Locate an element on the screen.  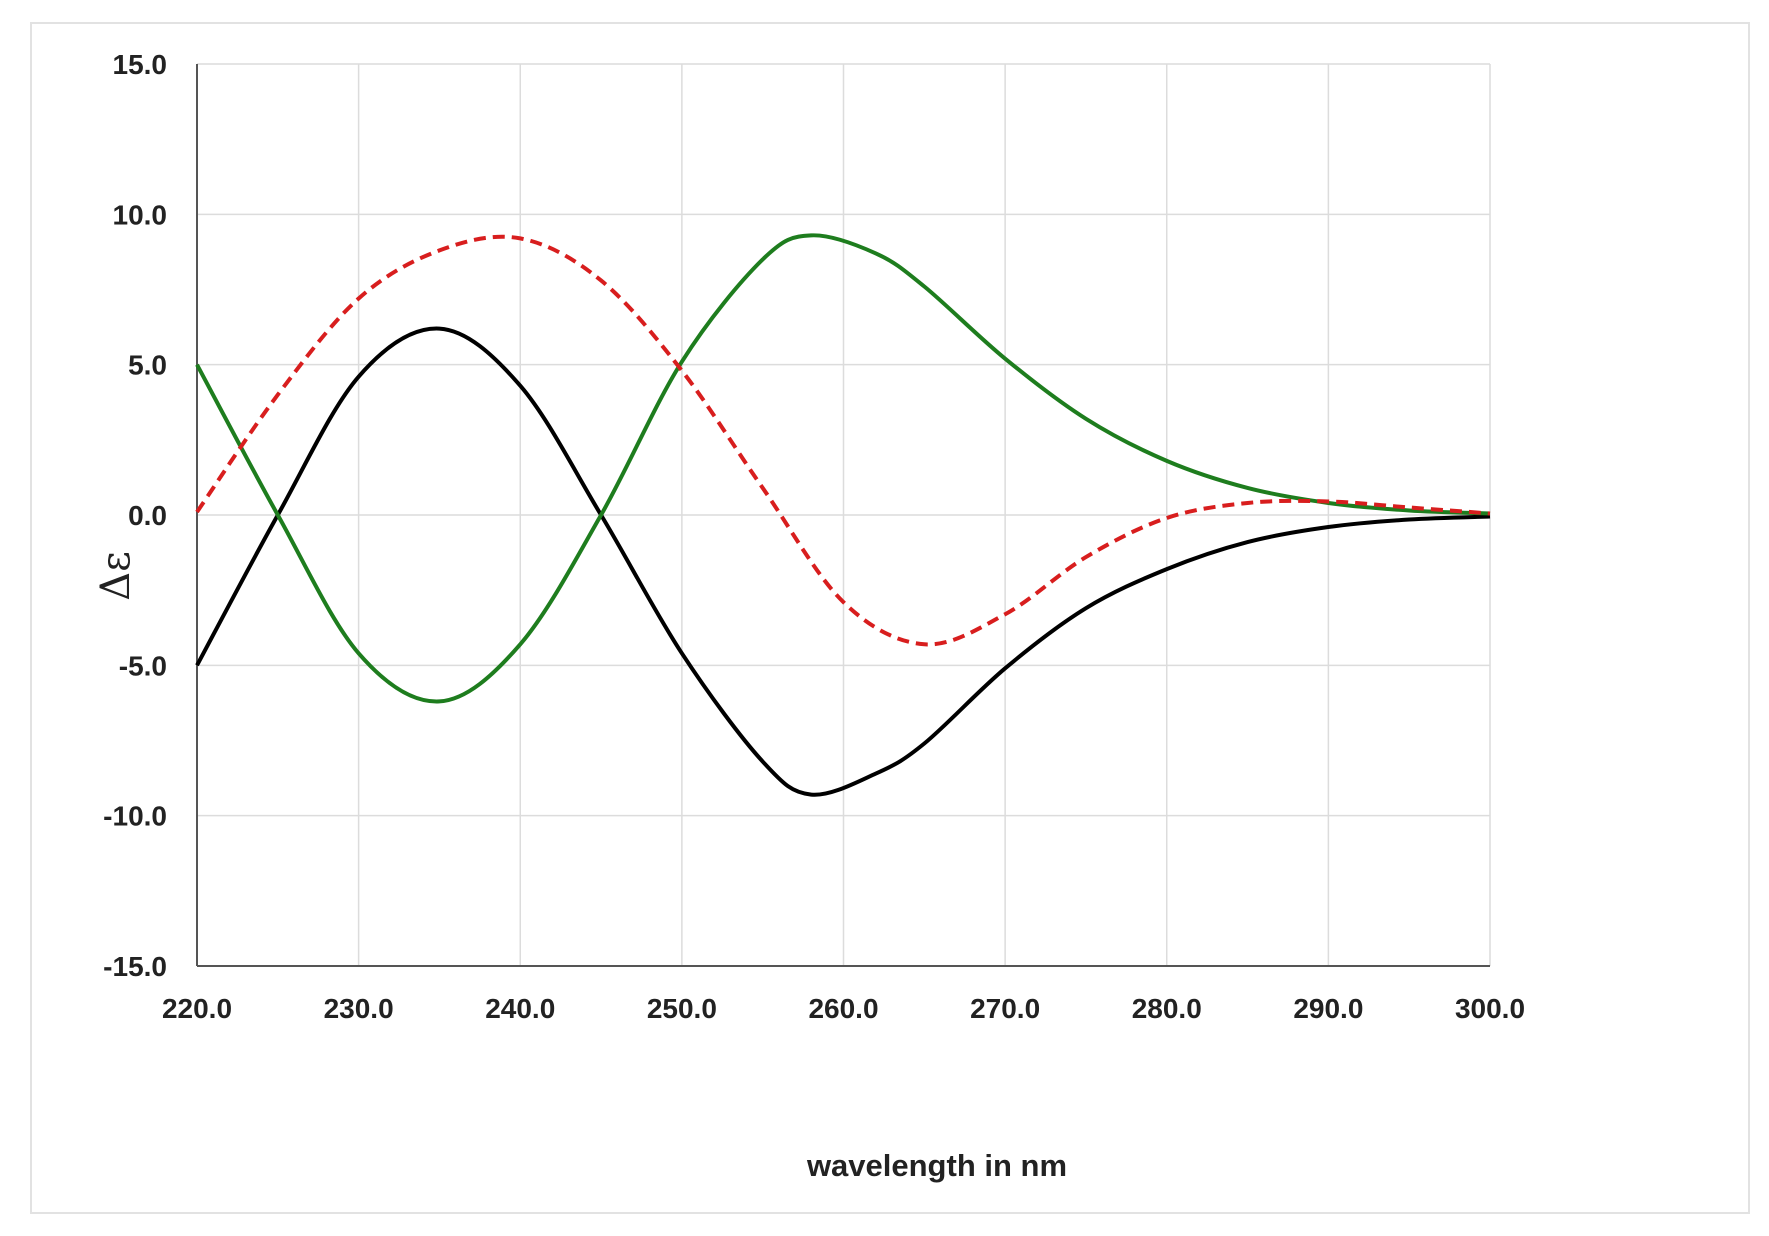
x-tick-label: 270.0 is located at coordinates (1005, 1008).